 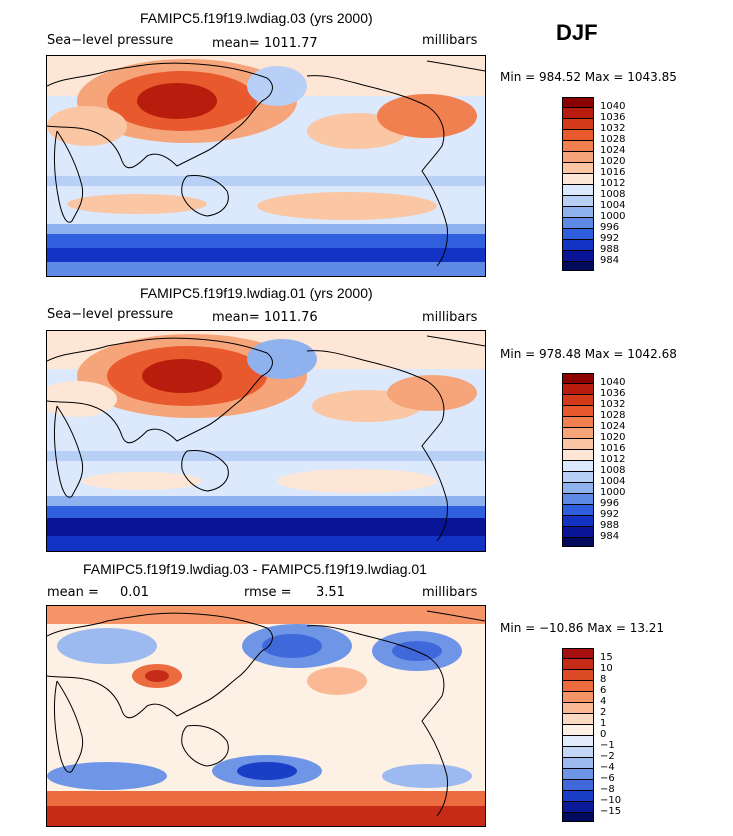 What do you see at coordinates (603, 690) in the screenshot?
I see `cb3-label: 6` at bounding box center [603, 690].